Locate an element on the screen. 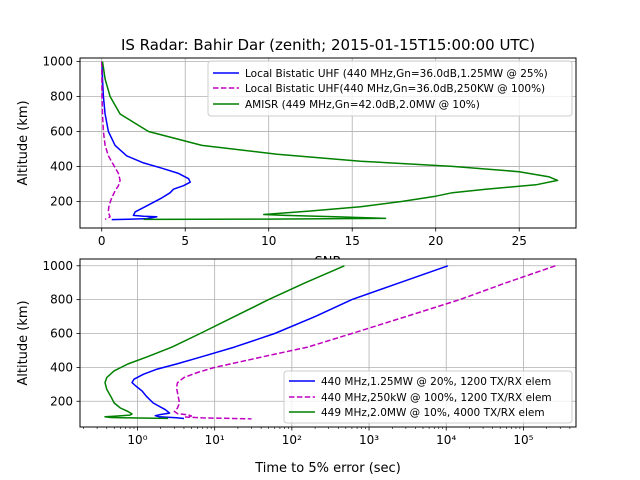 Image resolution: width=640 pixels, height=480 pixels. time-legend-label-amisr: 449 MHz,2.0MW @ 10%, 4000 TX/RX elem is located at coordinates (433, 413).